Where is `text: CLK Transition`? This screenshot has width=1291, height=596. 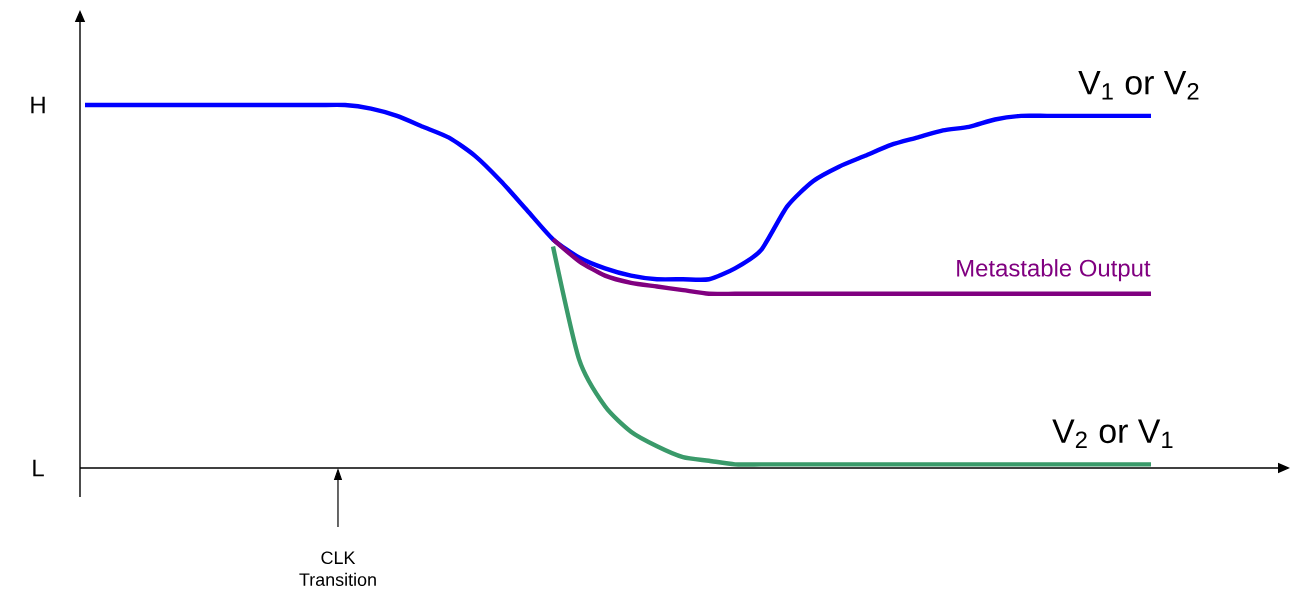 text: CLK Transition is located at coordinates (337, 569).